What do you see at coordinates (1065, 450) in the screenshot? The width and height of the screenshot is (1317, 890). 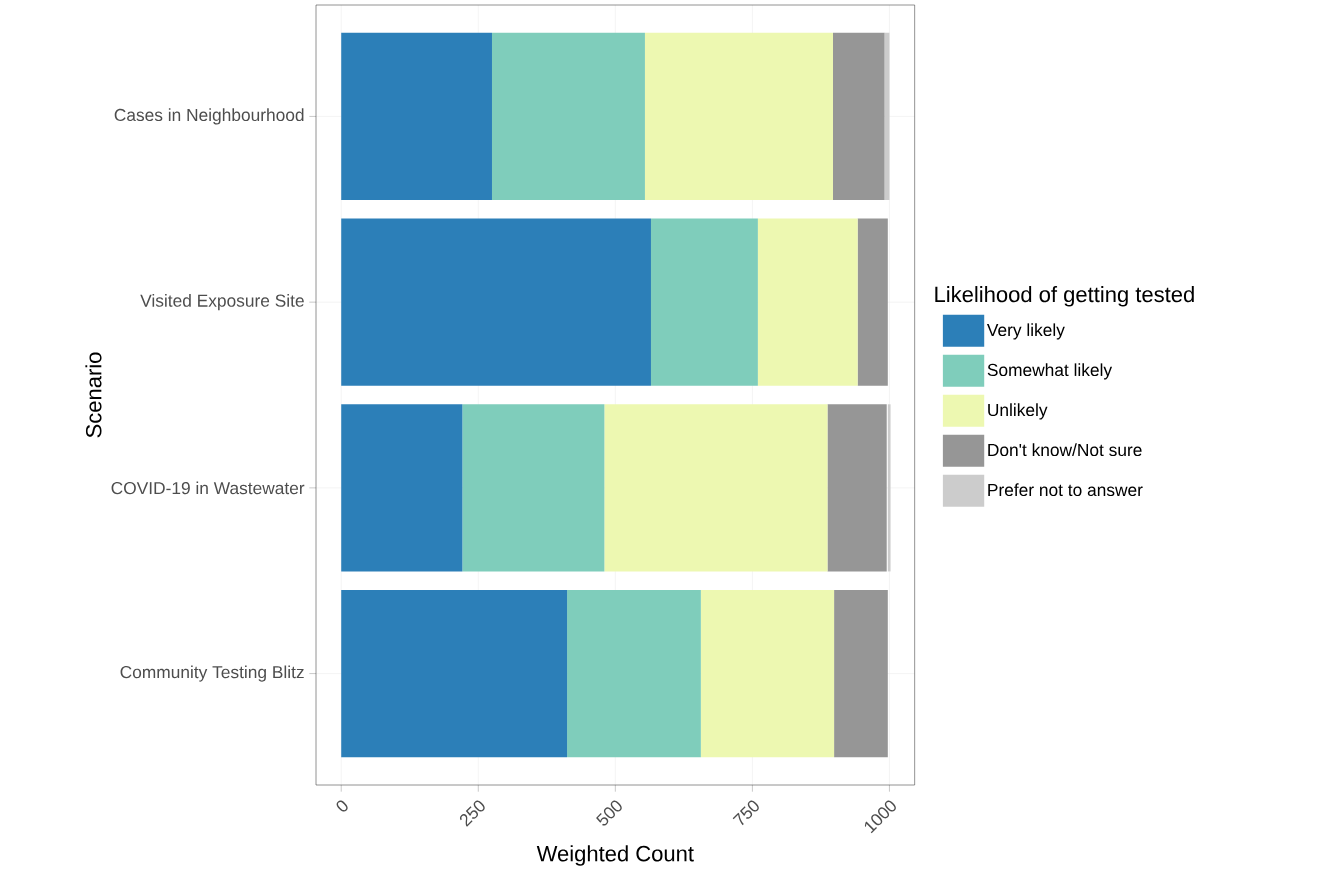 I see `legend-label: Don't know/Not sure` at bounding box center [1065, 450].